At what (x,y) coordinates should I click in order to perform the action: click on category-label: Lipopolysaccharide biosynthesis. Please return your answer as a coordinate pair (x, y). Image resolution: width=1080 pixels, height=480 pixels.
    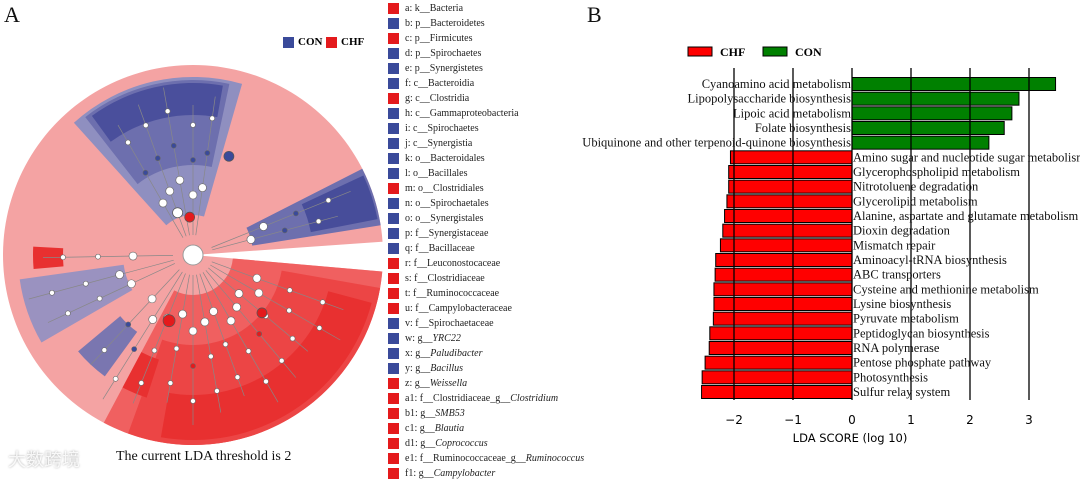
    Looking at the image, I should click on (769, 99).